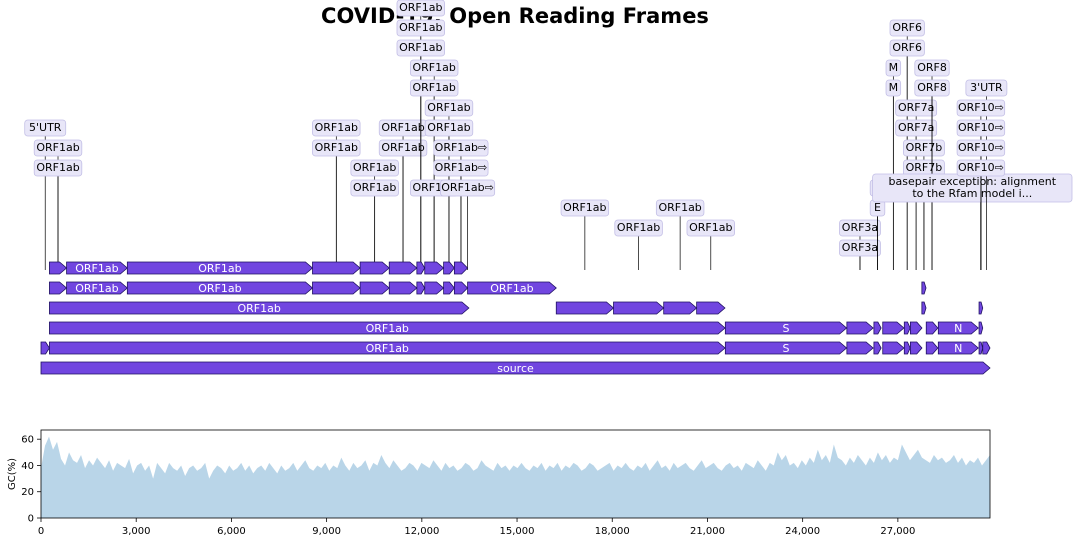 Image resolution: width=1076 pixels, height=542 pixels. I want to click on feature-annotation: 5'UTR, so click(45, 128).